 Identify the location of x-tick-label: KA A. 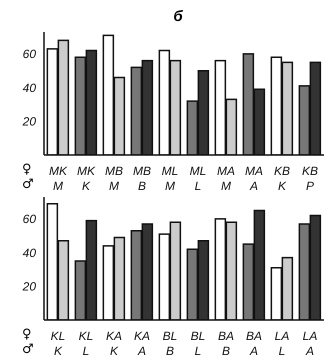
(142, 343).